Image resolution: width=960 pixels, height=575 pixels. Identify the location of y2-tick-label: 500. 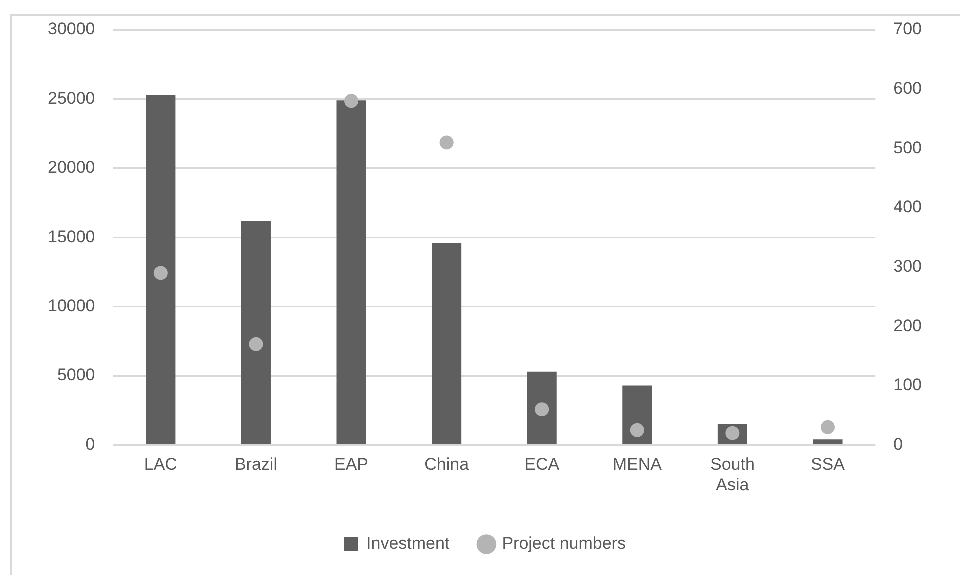
(908, 148).